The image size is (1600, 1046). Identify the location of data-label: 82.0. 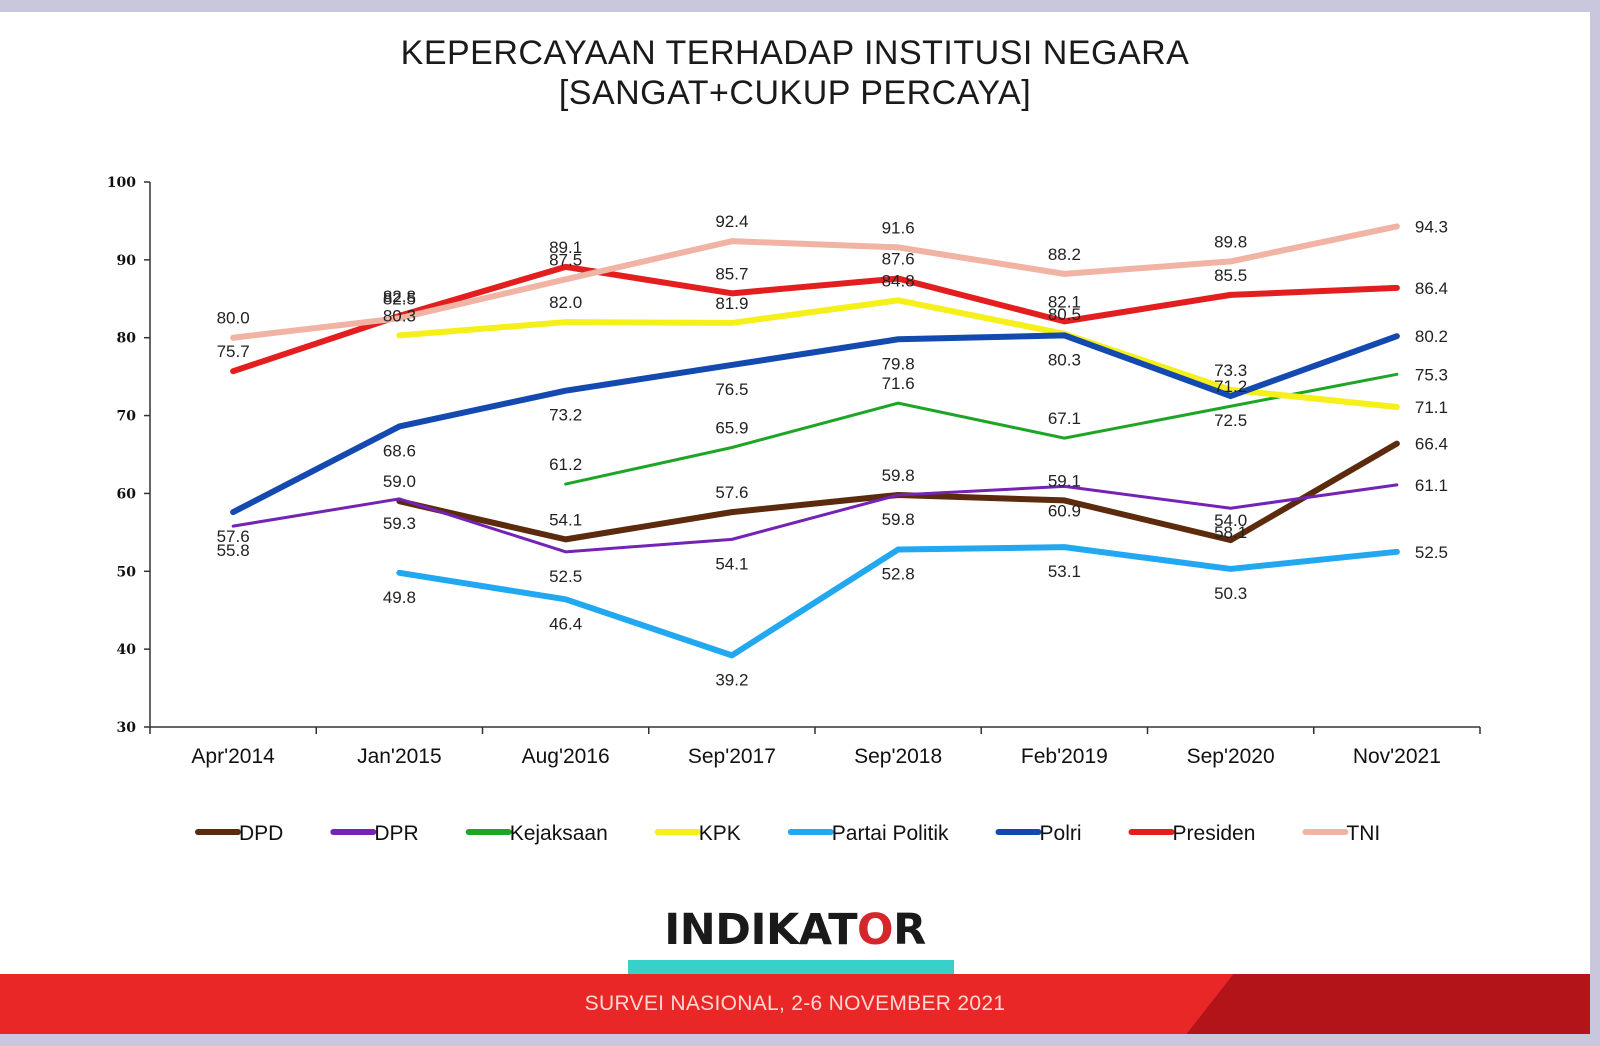
(565, 302).